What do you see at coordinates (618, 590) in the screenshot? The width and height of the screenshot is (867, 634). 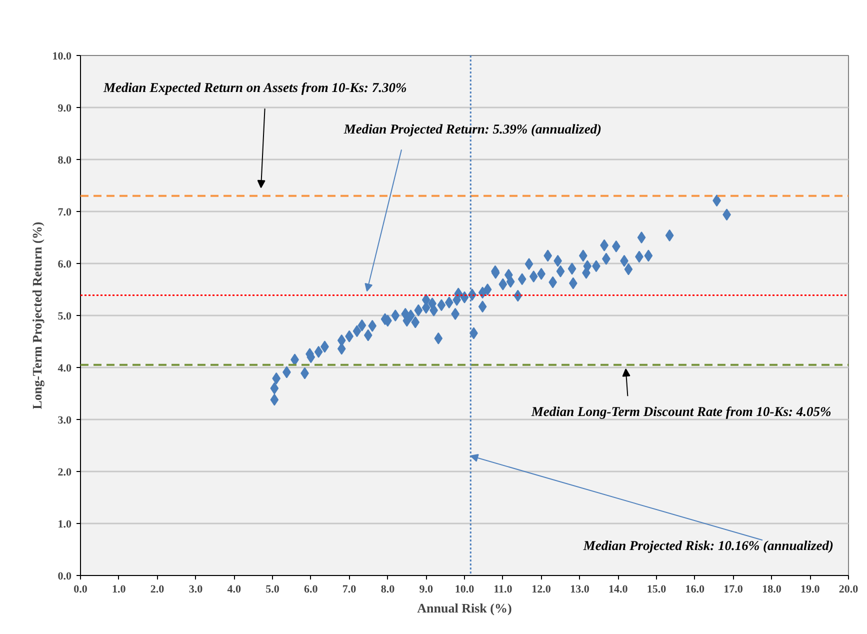 I see `x-tick-label: 14.0` at bounding box center [618, 590].